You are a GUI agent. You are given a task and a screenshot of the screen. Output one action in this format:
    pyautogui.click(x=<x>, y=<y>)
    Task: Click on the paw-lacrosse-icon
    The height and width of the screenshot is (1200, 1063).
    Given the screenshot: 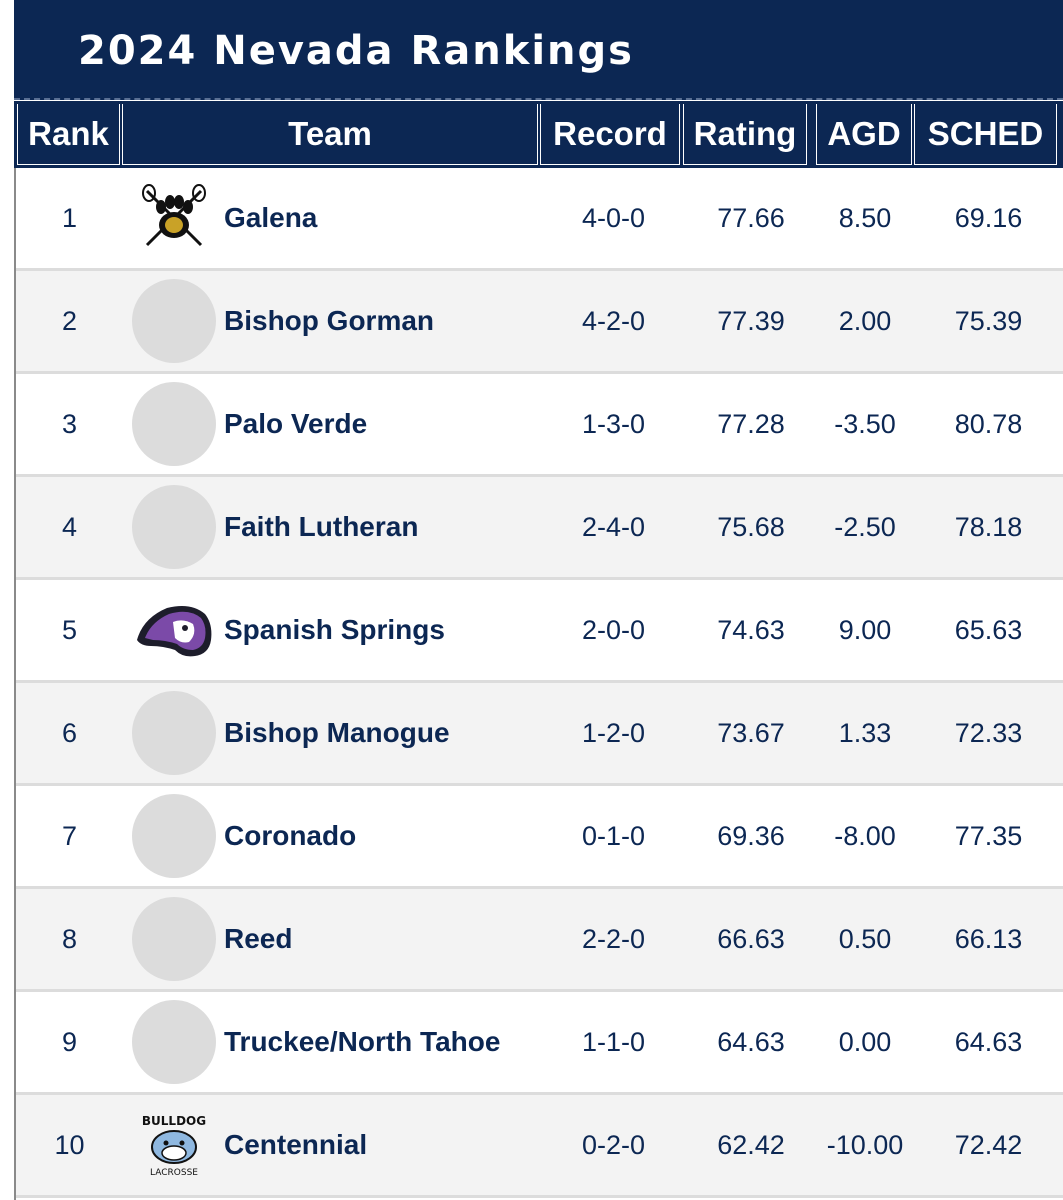 What is the action you would take?
    pyautogui.click(x=174, y=215)
    